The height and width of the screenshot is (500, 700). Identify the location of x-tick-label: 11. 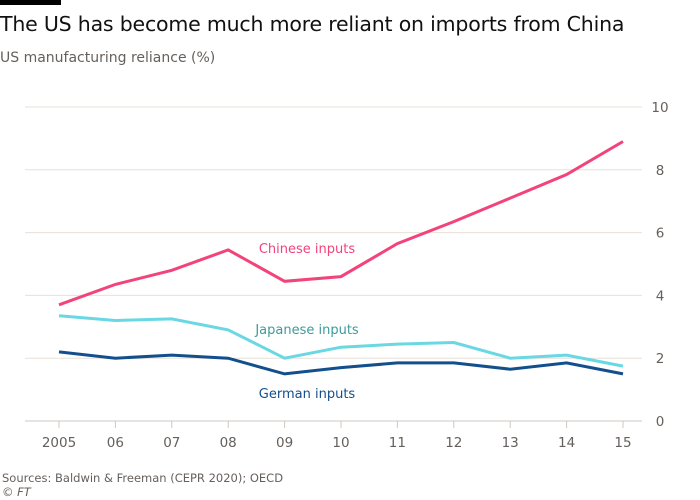
(397, 443).